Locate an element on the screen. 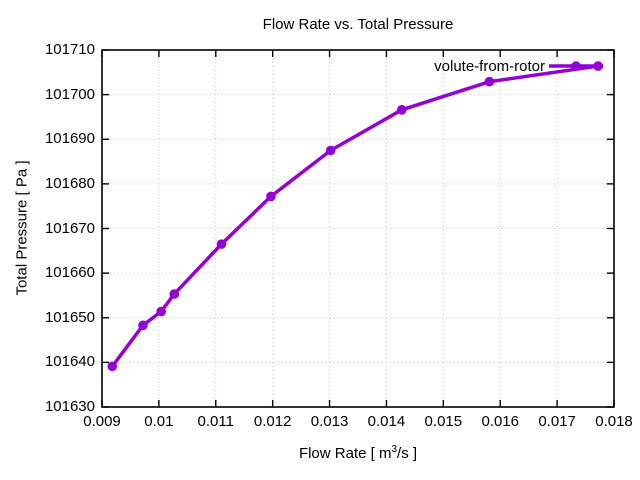 This screenshot has width=640, height=480. x-axis-label-text: Flow Rate [ m is located at coordinates (345, 453).